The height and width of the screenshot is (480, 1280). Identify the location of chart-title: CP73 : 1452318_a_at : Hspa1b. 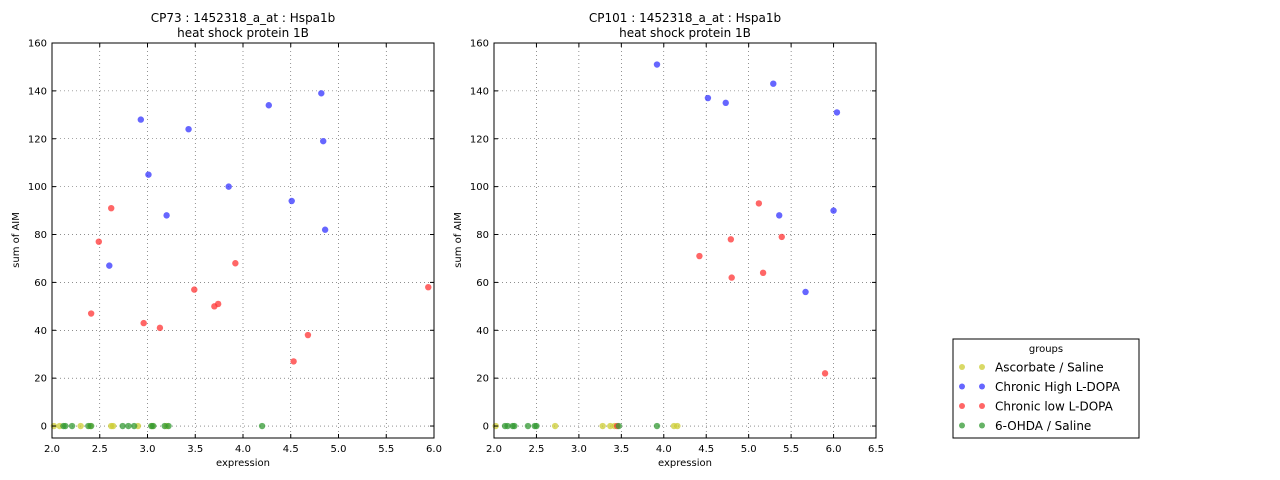
(243, 18).